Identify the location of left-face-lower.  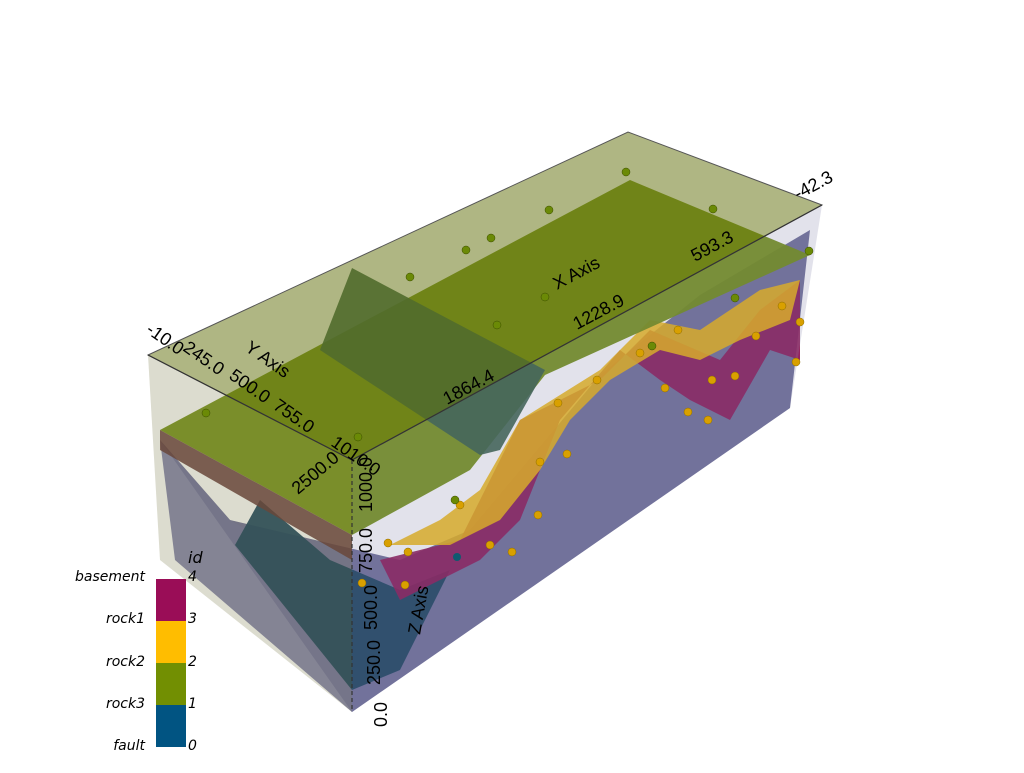
(256, 576).